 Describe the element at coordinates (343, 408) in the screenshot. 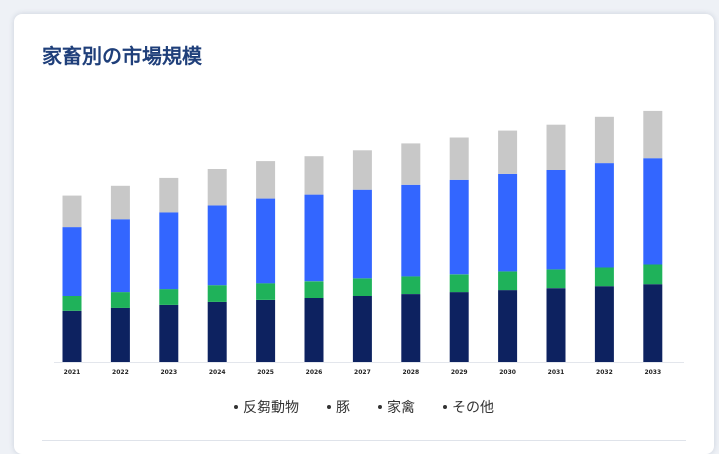

I see `legend-label: 豚` at that location.